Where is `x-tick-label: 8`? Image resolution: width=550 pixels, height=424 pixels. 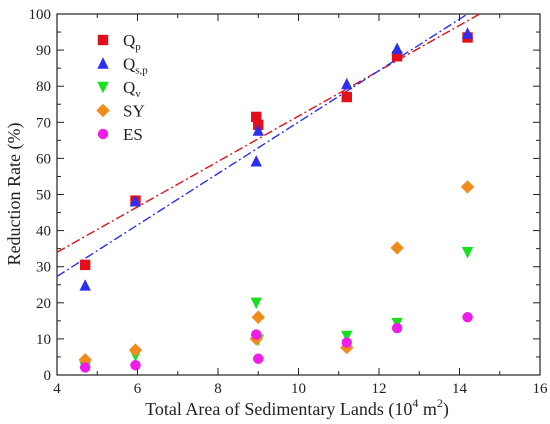 x-tick-label: 8 is located at coordinates (218, 389).